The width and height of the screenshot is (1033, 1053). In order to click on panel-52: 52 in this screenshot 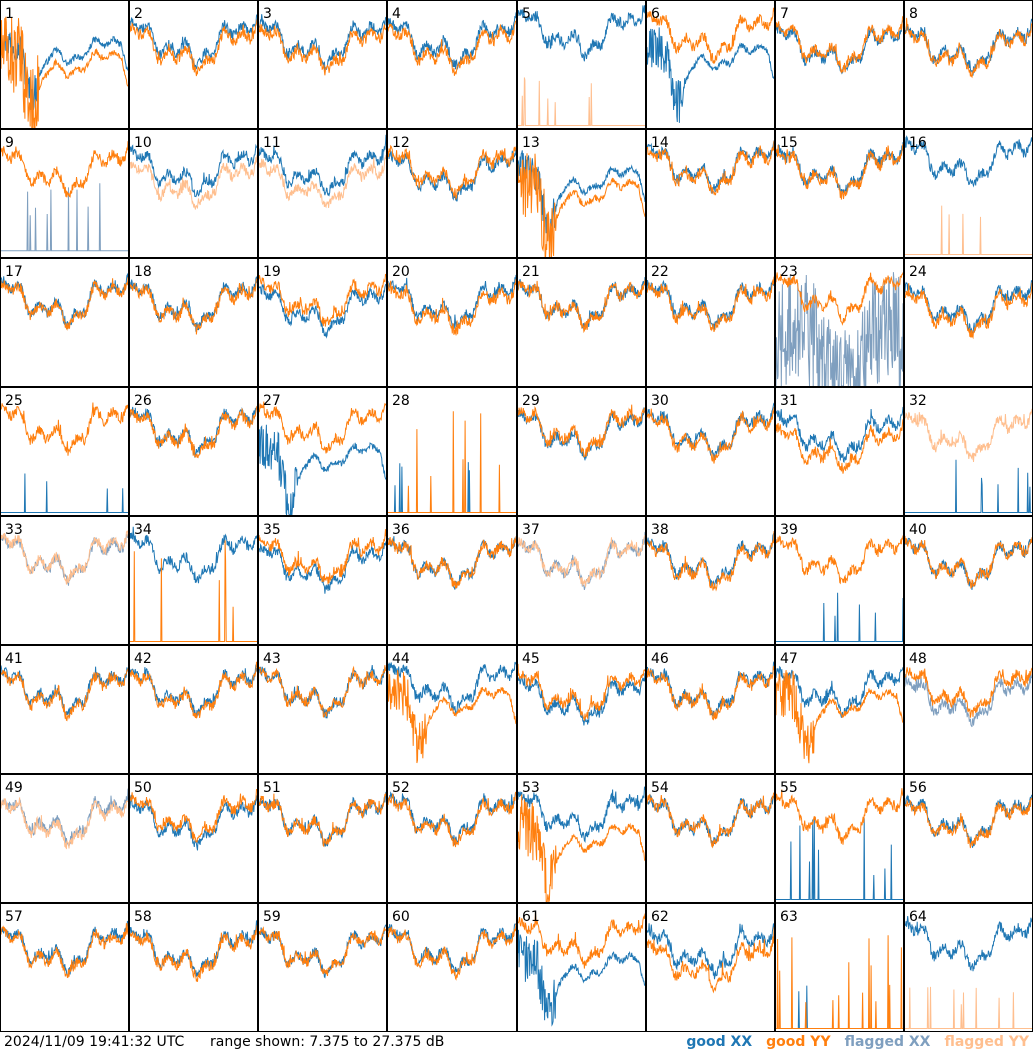, I will do `click(452, 838)`.